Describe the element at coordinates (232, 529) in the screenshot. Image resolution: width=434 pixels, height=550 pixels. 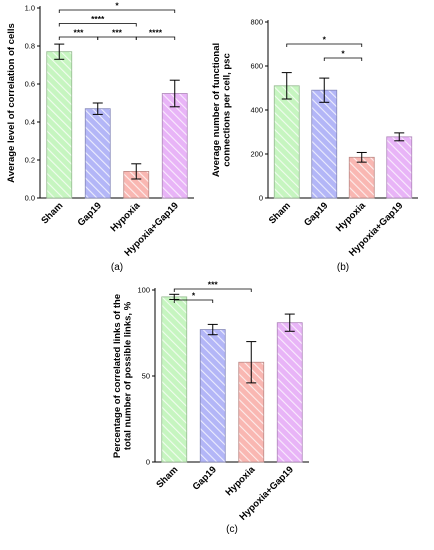
I see `panel-label: (c)` at that location.